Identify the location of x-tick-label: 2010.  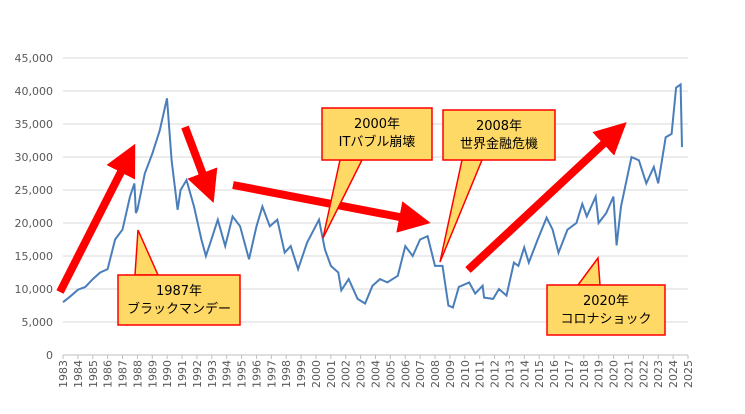
(465, 374).